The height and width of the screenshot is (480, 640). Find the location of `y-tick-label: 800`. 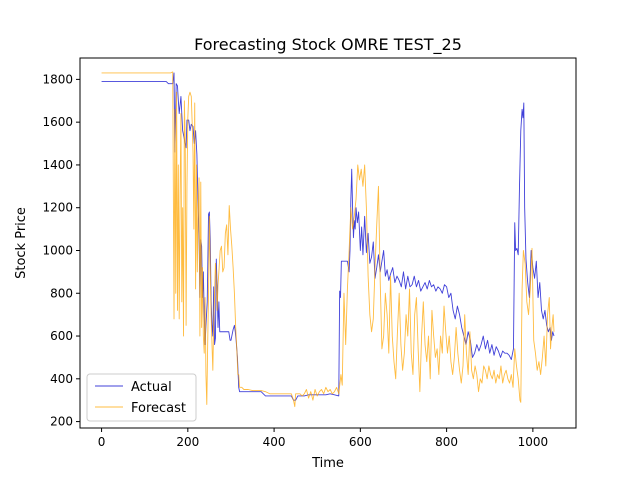

y-tick-label: 800 is located at coordinates (61, 293).